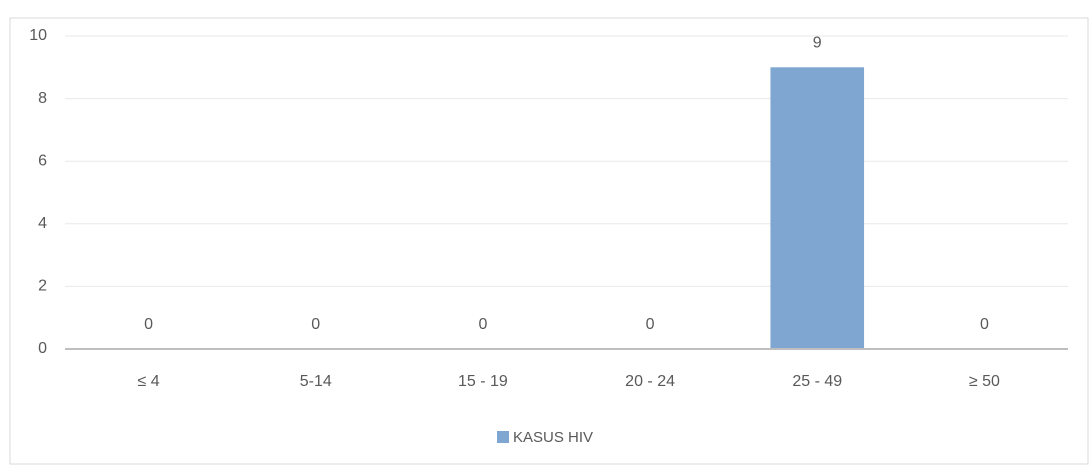 This screenshot has width=1089, height=465. What do you see at coordinates (817, 381) in the screenshot?
I see `x-tick-label: 25 - 49` at bounding box center [817, 381].